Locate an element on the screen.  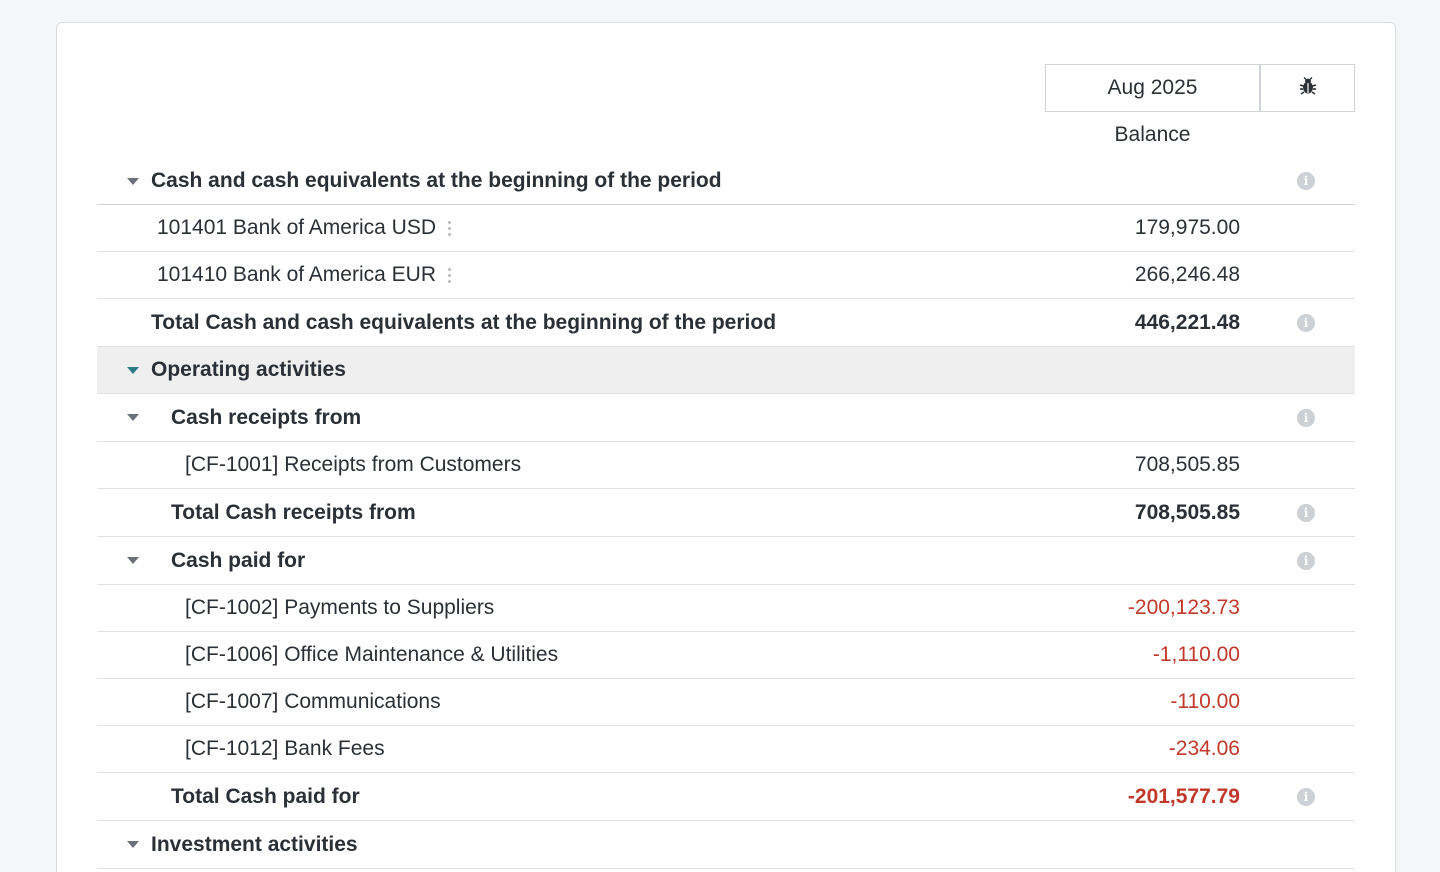
receipts-header-row: Cash receipts from i is located at coordinates (726, 418).